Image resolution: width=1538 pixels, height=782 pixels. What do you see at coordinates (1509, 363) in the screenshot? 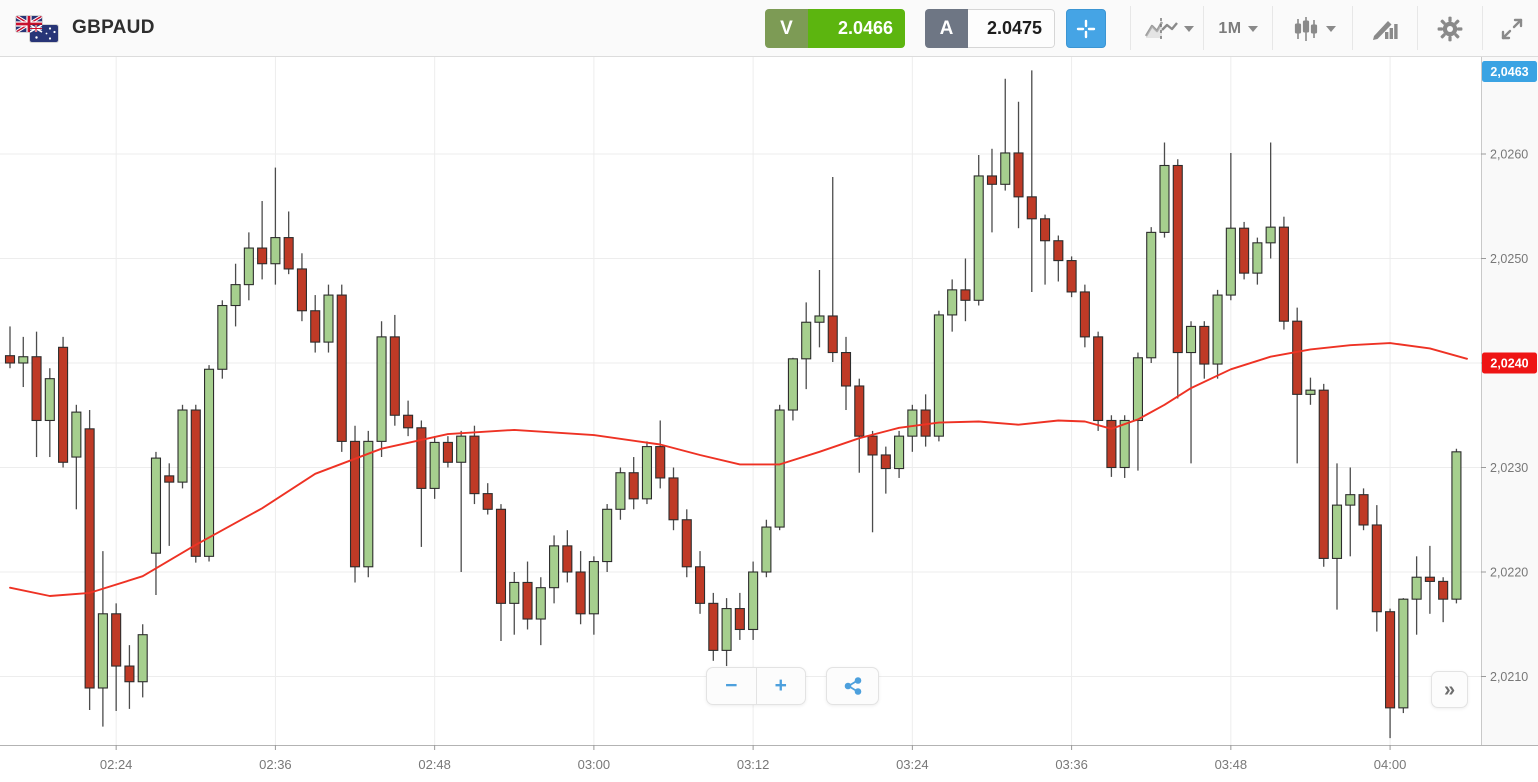
I see `ma-price-badge: 2,0240` at bounding box center [1509, 363].